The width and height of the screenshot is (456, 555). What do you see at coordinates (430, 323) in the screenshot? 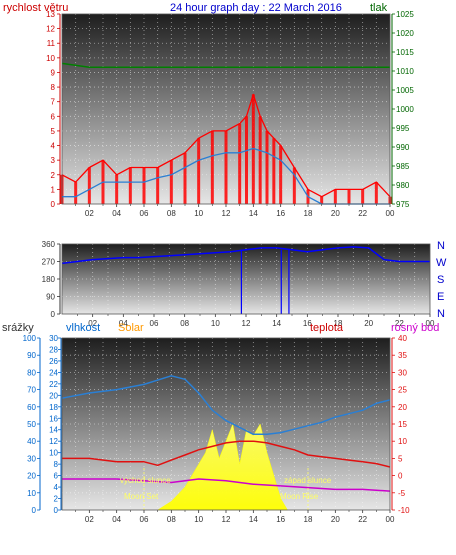
I see `mid-xtick-label: 00` at bounding box center [430, 323].